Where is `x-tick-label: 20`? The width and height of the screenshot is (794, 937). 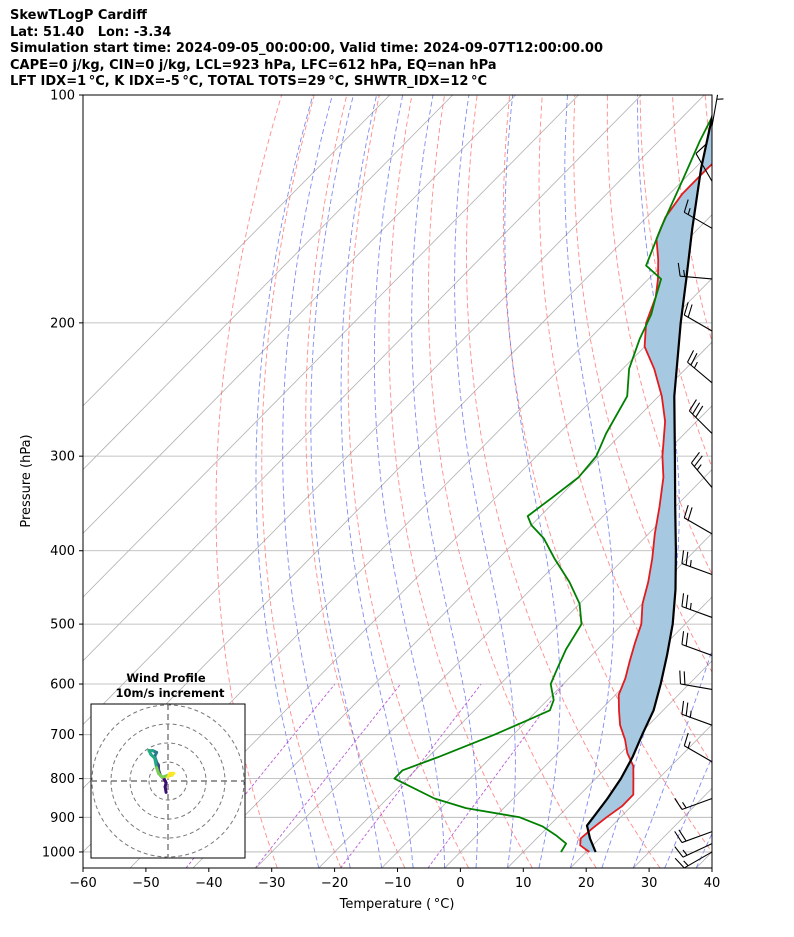 x-tick-label: 20 is located at coordinates (586, 883).